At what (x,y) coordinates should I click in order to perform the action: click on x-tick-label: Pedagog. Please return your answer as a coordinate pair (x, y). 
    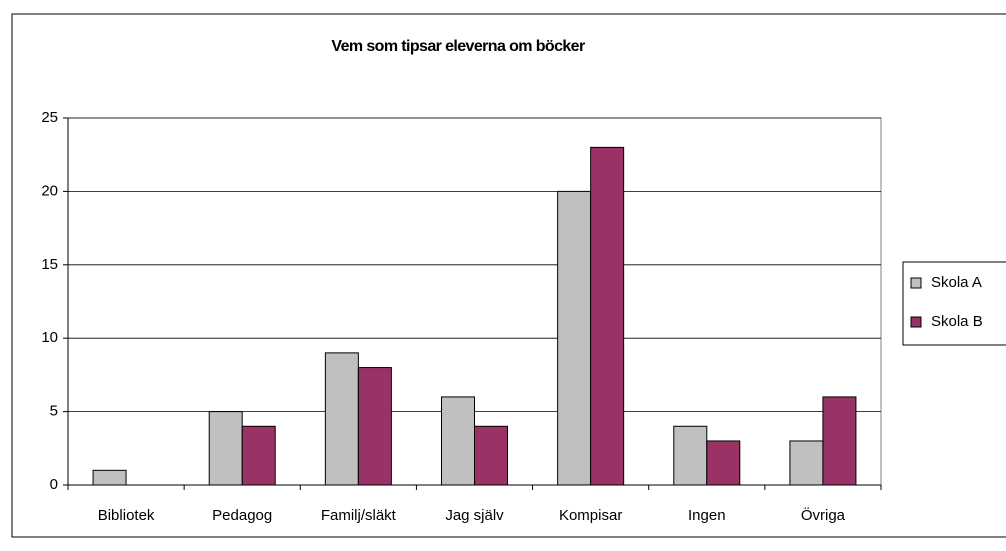
    Looking at the image, I should click on (242, 515).